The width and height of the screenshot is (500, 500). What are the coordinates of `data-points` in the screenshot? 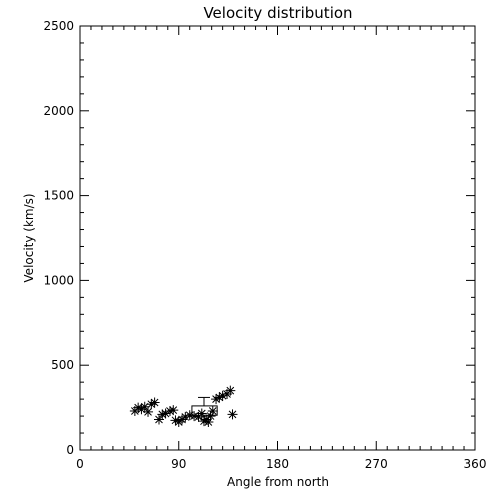 It's located at (183, 406).